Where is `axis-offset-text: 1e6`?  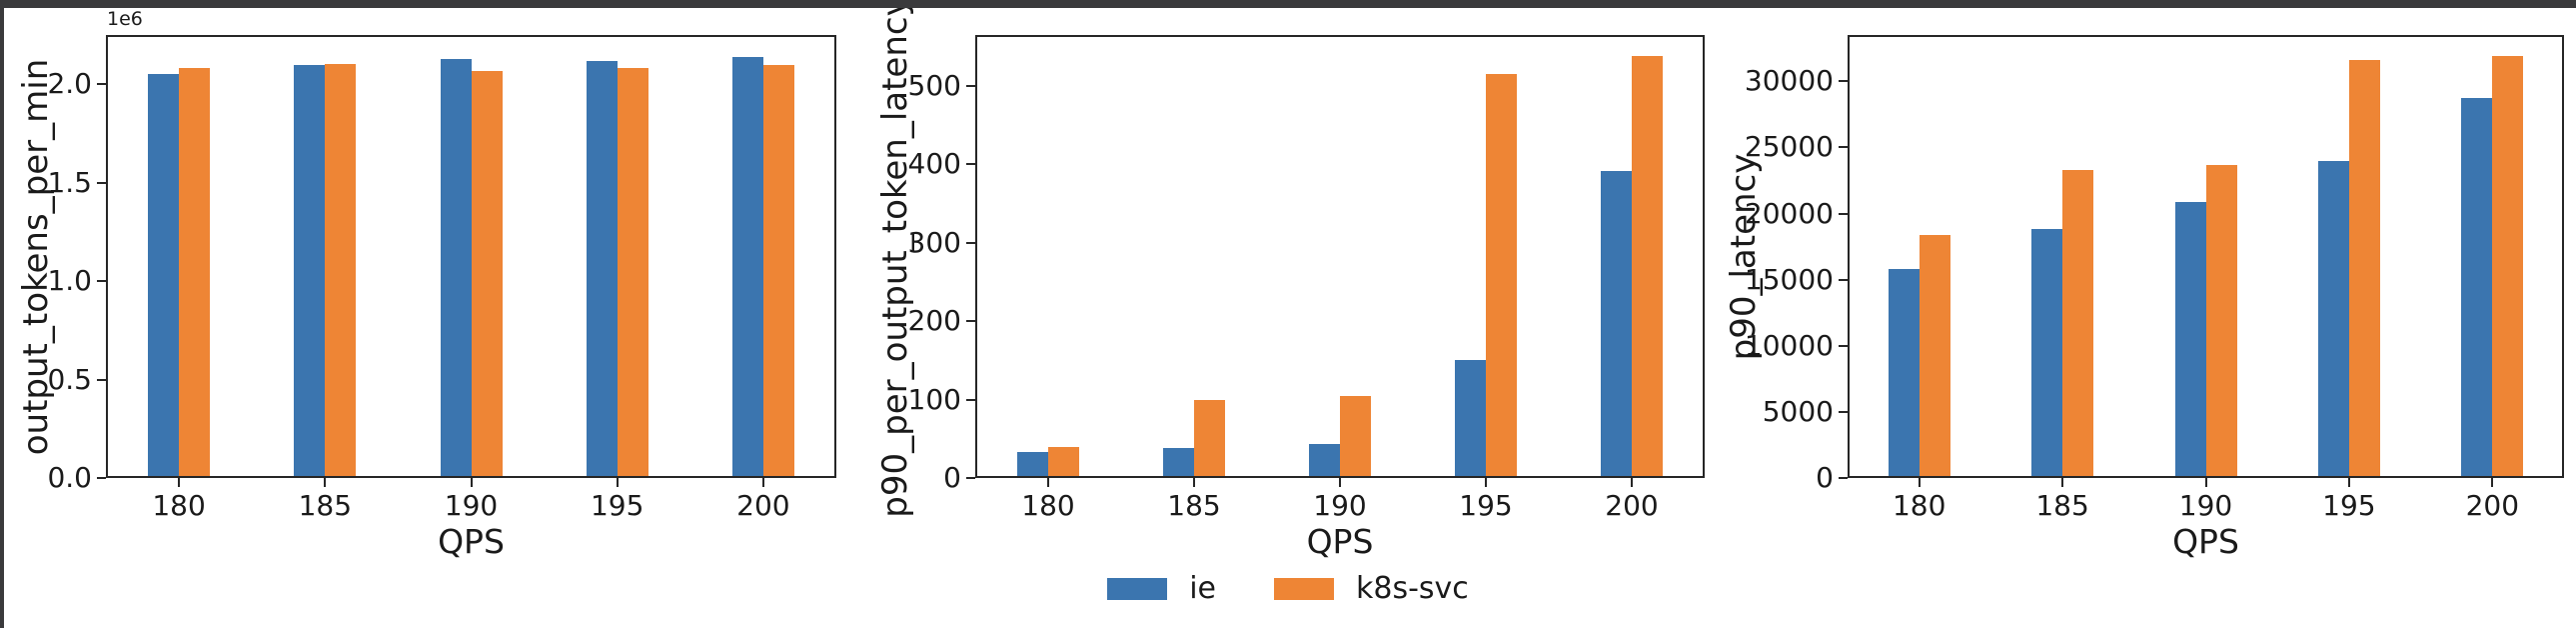 axis-offset-text: 1e6 is located at coordinates (125, 19).